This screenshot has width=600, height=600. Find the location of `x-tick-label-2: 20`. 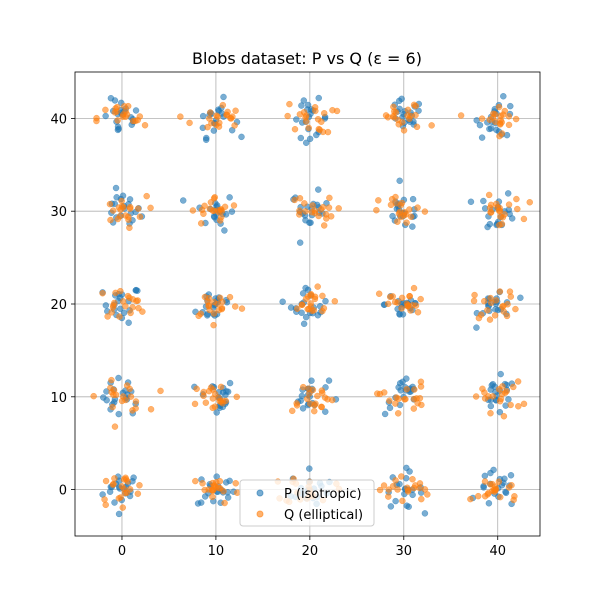

x-tick-label-2: 20 is located at coordinates (310, 551).